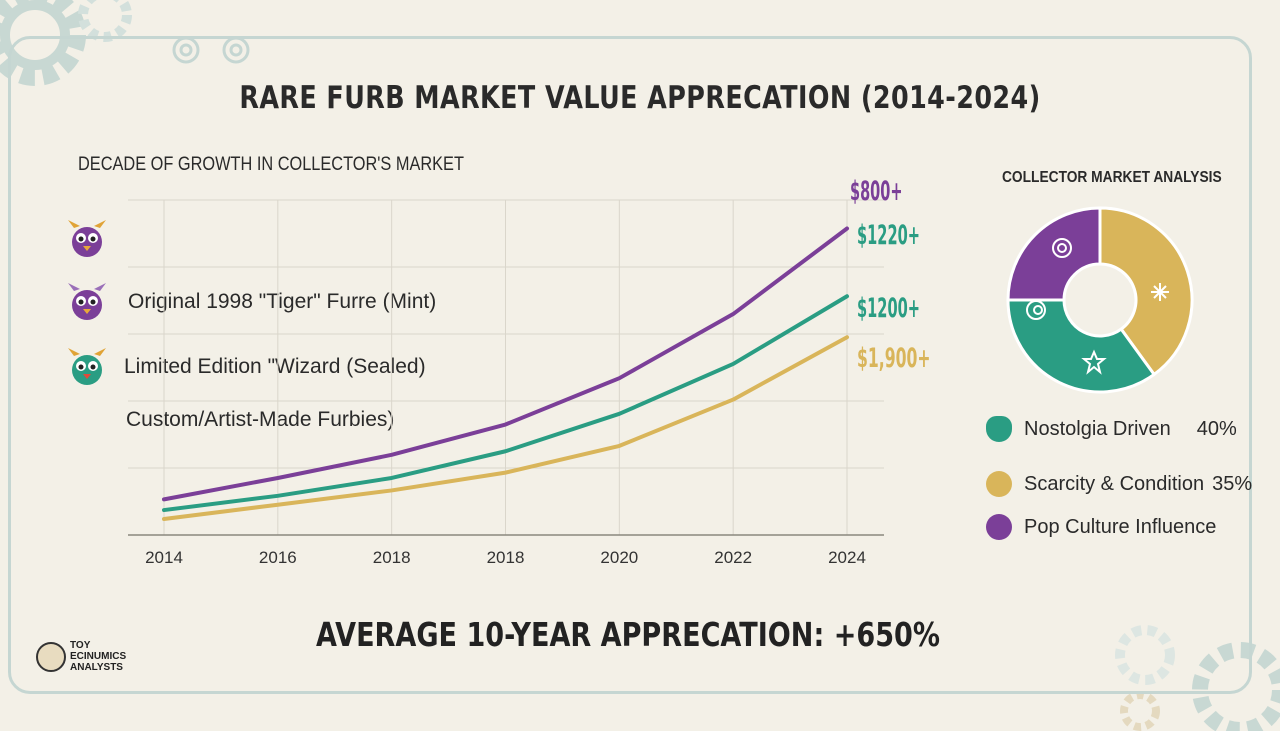 This screenshot has height=731, width=1280. I want to click on purple-star-icon, so click(999, 527).